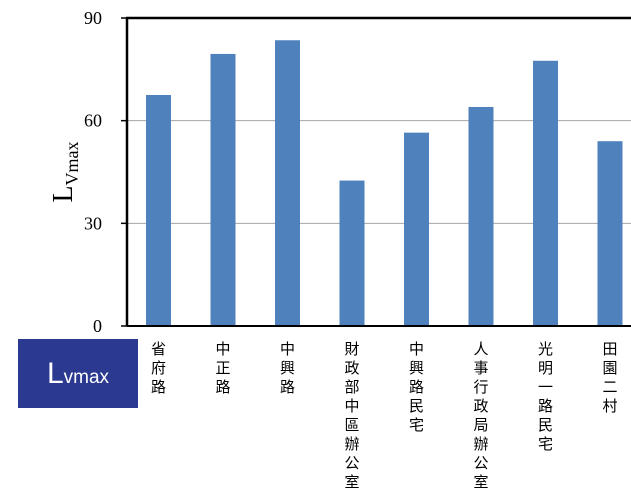 Image resolution: width=631 pixels, height=502 pixels. I want to click on category-char: 園, so click(609, 368).